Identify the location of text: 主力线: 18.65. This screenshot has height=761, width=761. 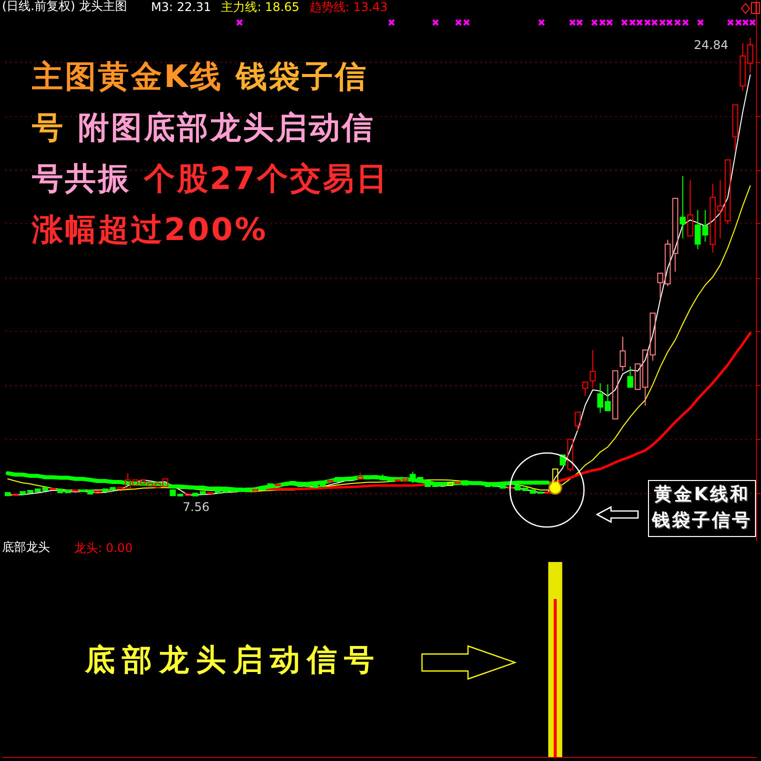
(260, 7).